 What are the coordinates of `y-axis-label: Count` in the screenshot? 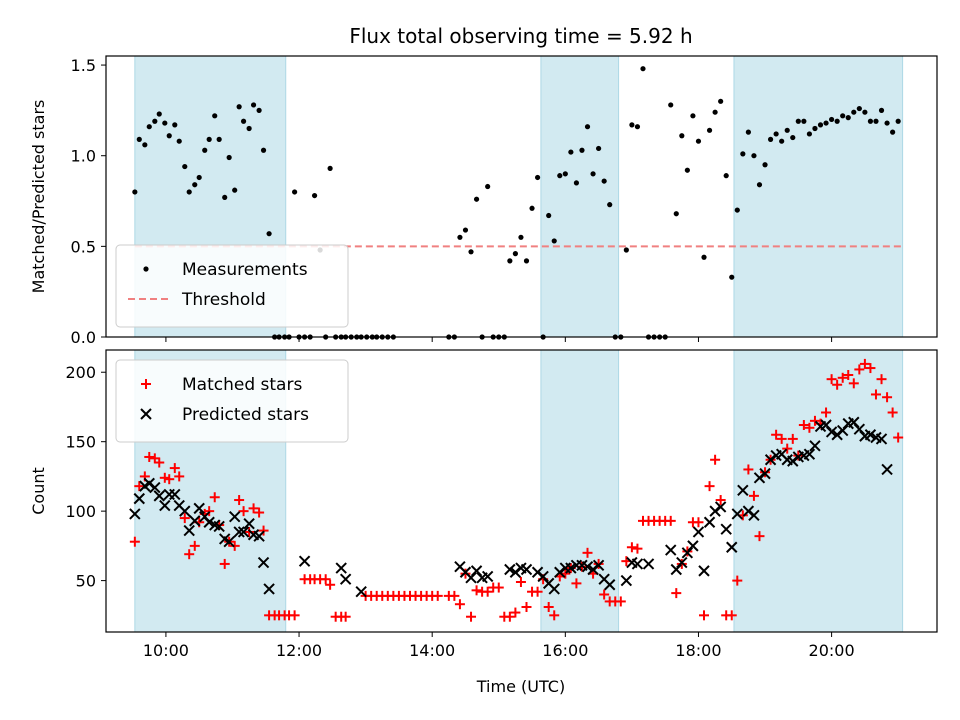 It's located at (38, 491).